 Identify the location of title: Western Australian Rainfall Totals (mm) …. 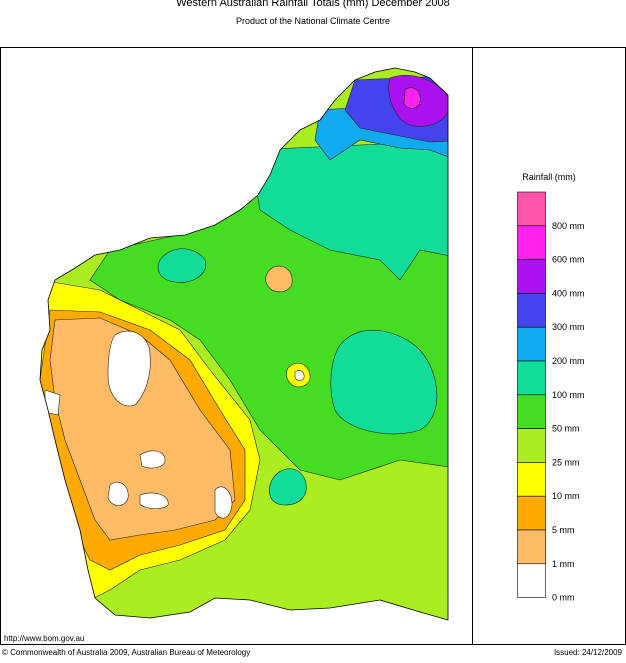
(313, 4).